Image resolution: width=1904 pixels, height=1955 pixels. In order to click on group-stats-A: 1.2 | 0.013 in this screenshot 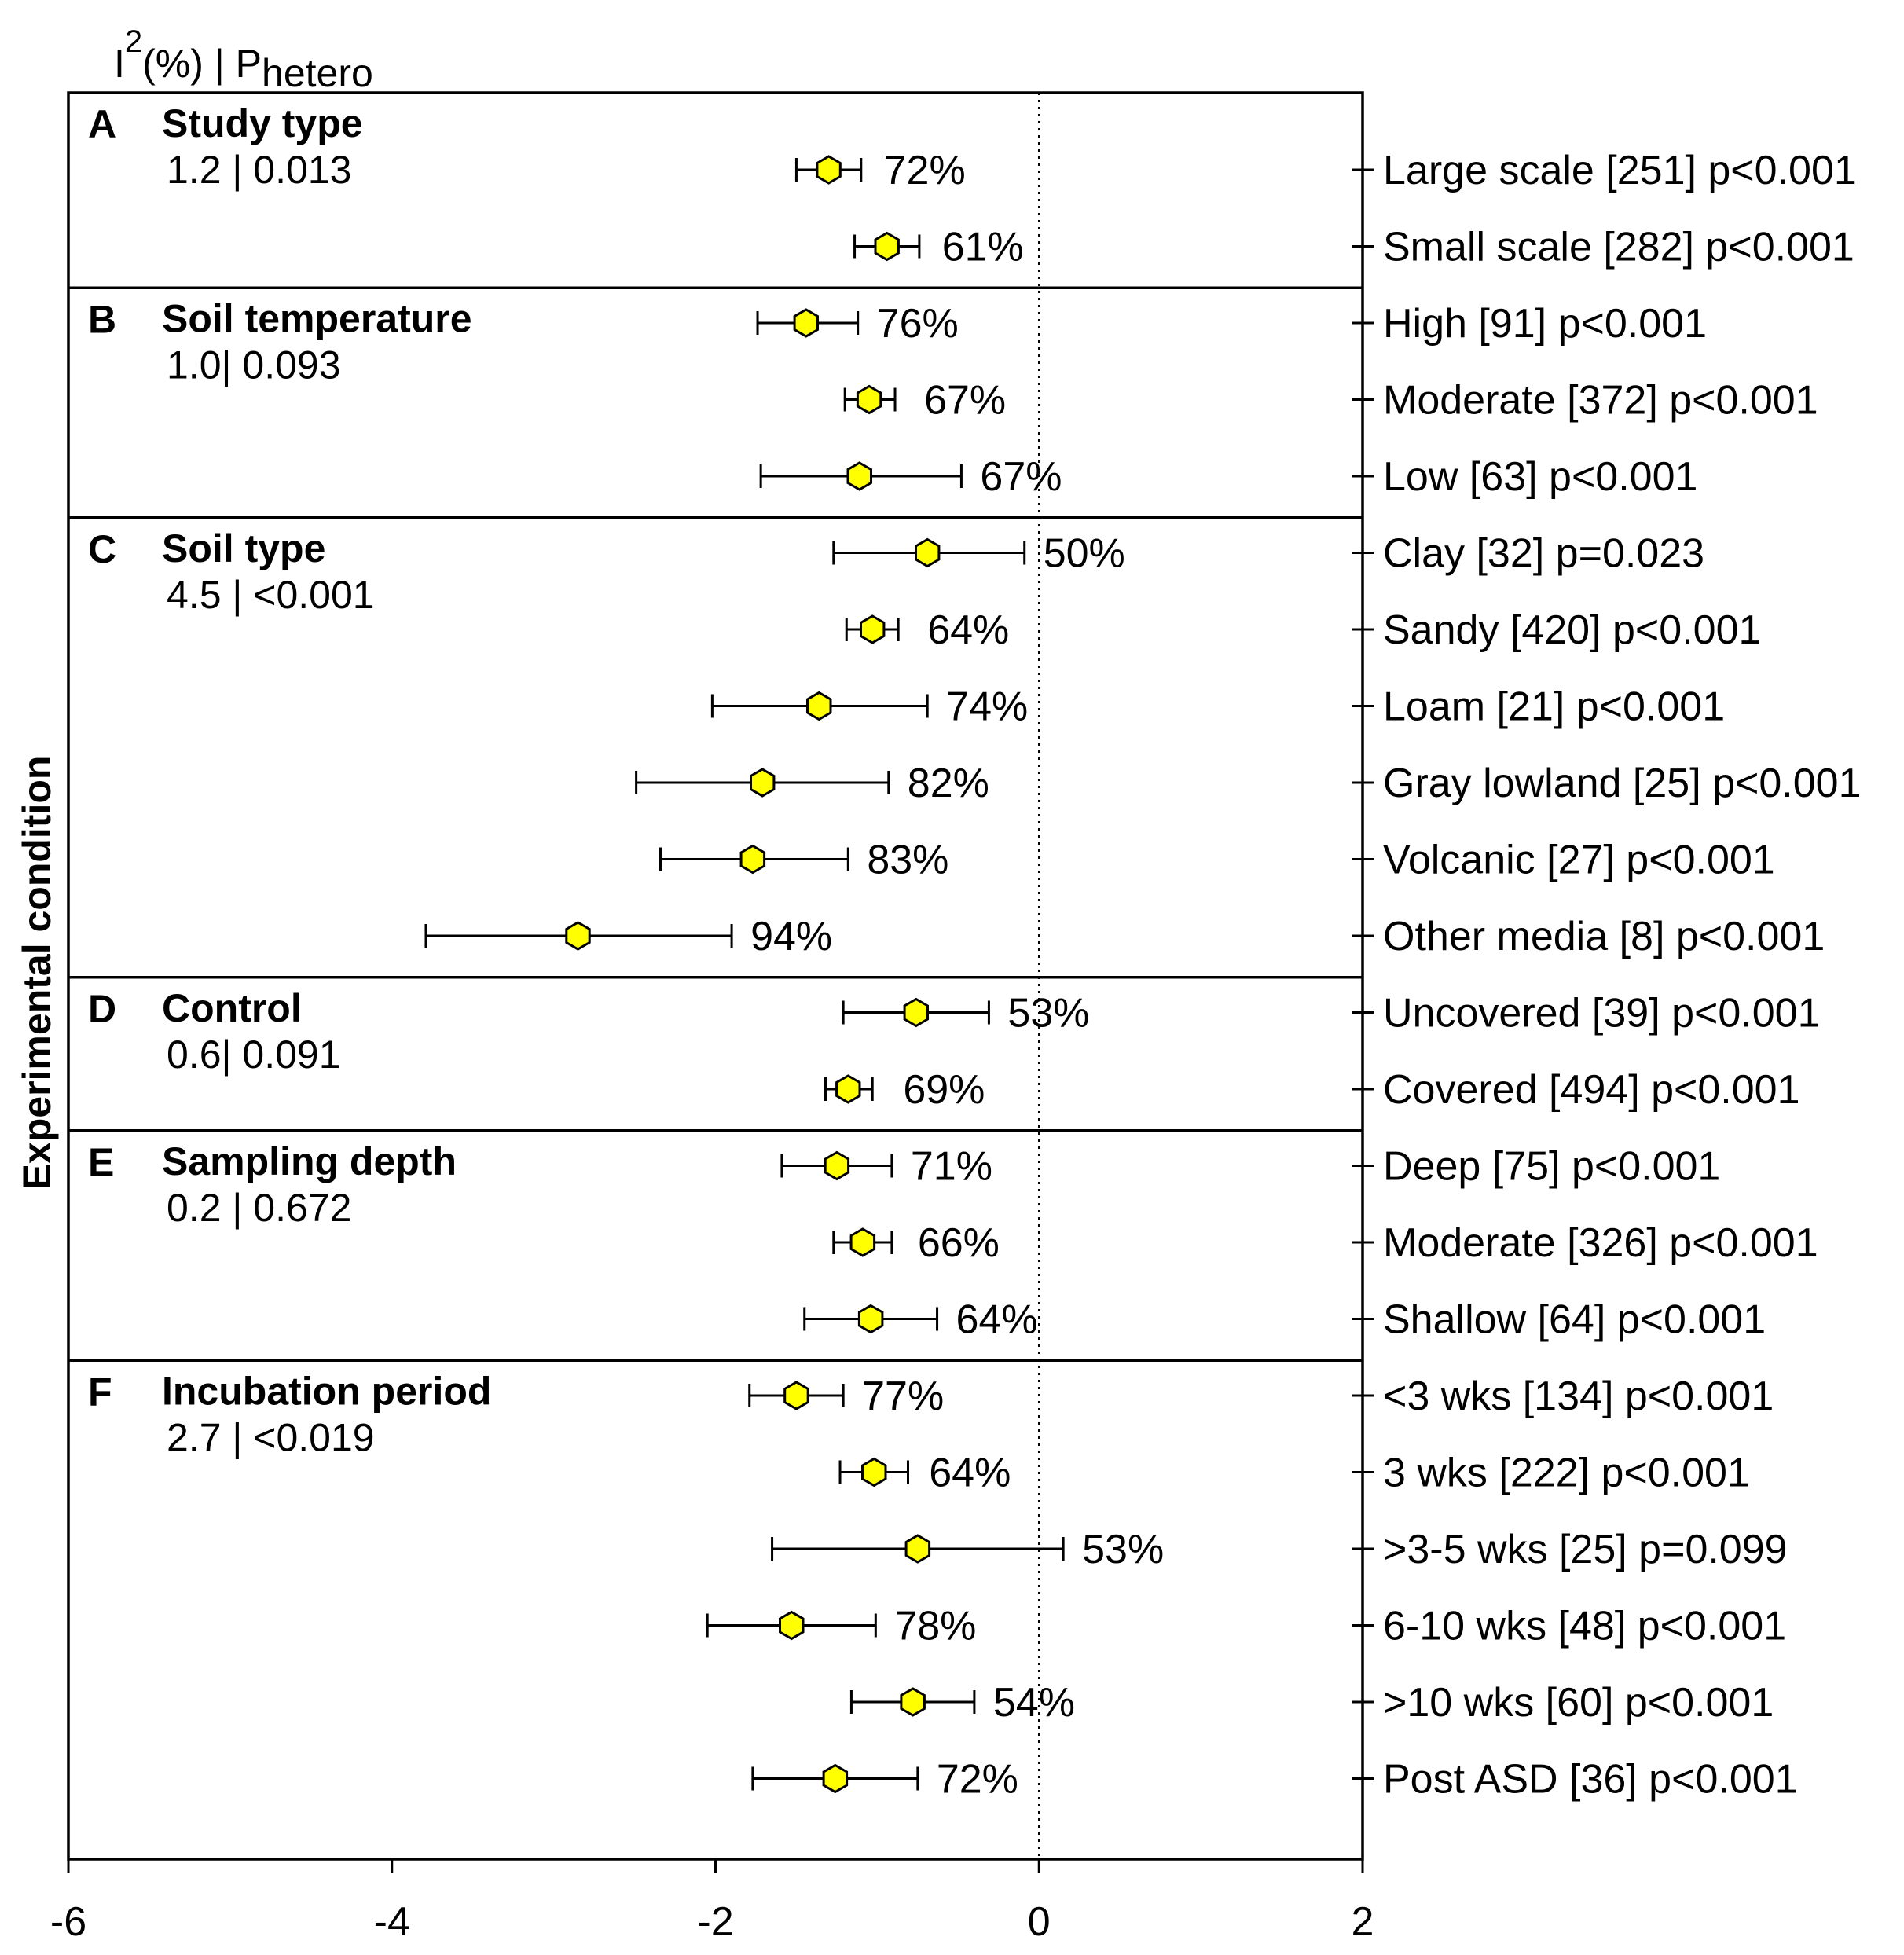, I will do `click(259, 170)`.